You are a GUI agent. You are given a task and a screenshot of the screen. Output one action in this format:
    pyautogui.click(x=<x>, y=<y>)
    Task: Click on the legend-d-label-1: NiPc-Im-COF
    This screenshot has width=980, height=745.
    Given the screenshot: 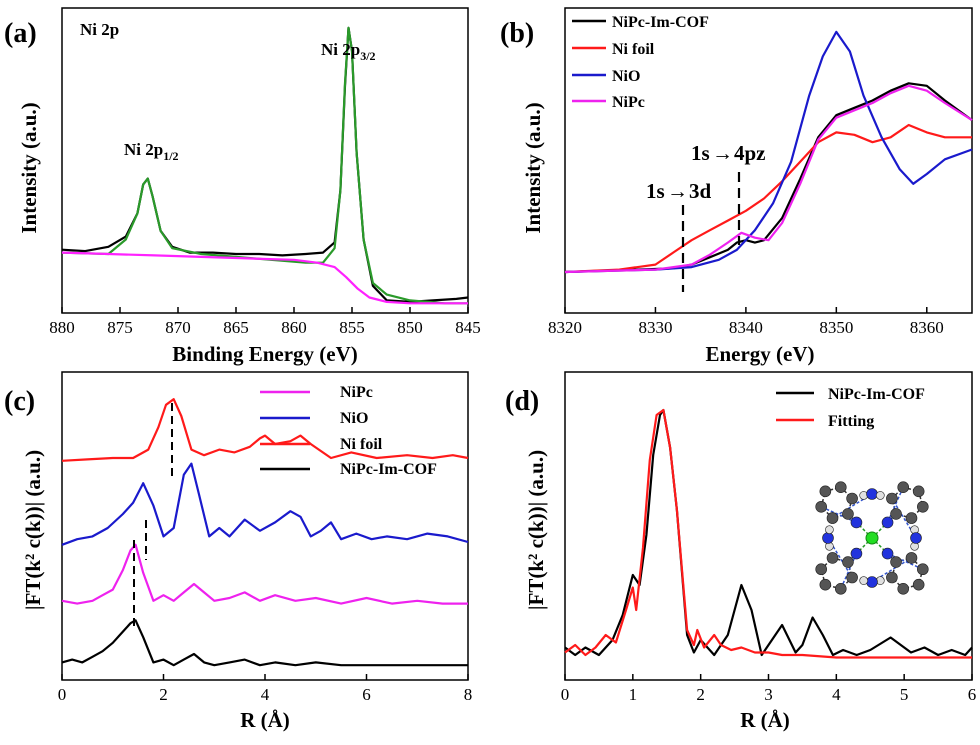 What is the action you would take?
    pyautogui.click(x=876, y=394)
    